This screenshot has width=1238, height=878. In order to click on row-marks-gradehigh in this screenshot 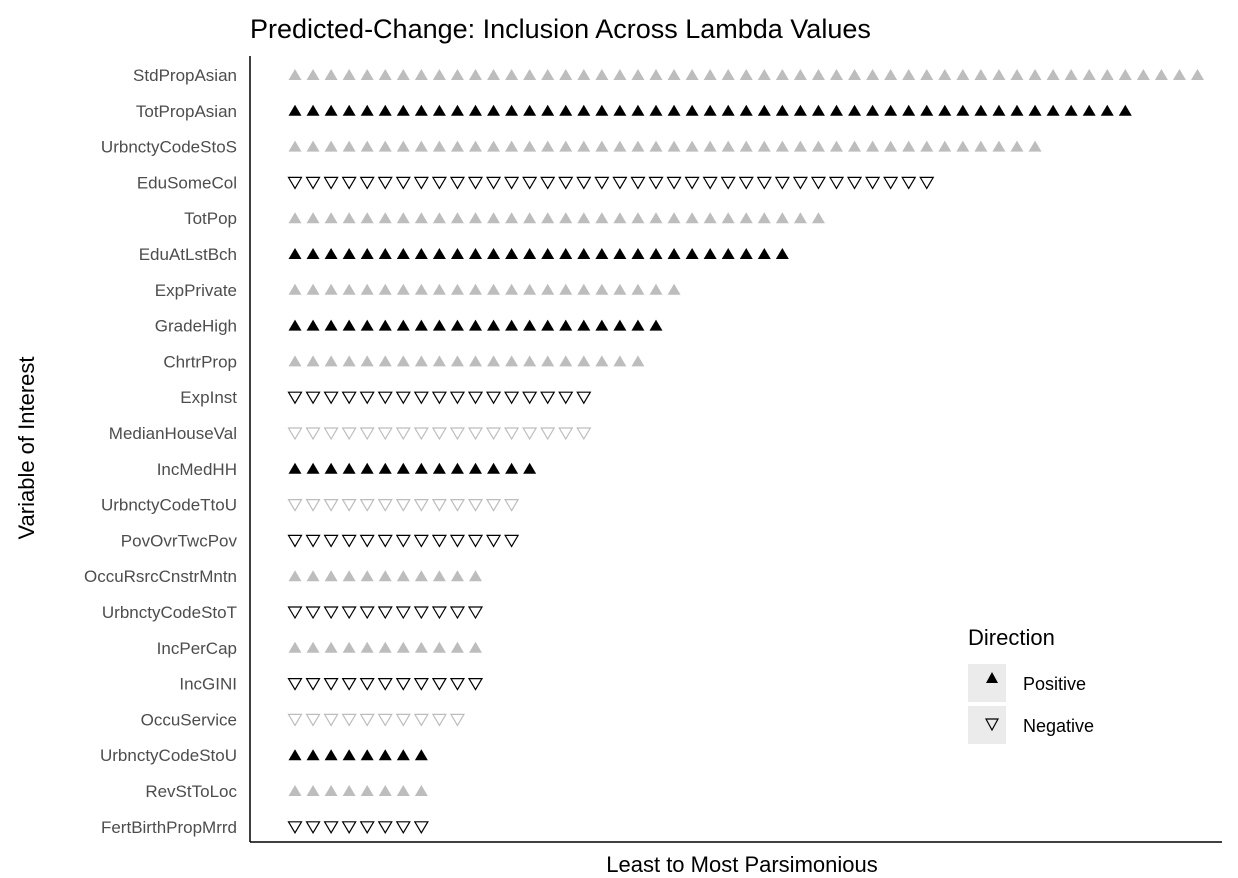, I will do `click(475, 325)`.